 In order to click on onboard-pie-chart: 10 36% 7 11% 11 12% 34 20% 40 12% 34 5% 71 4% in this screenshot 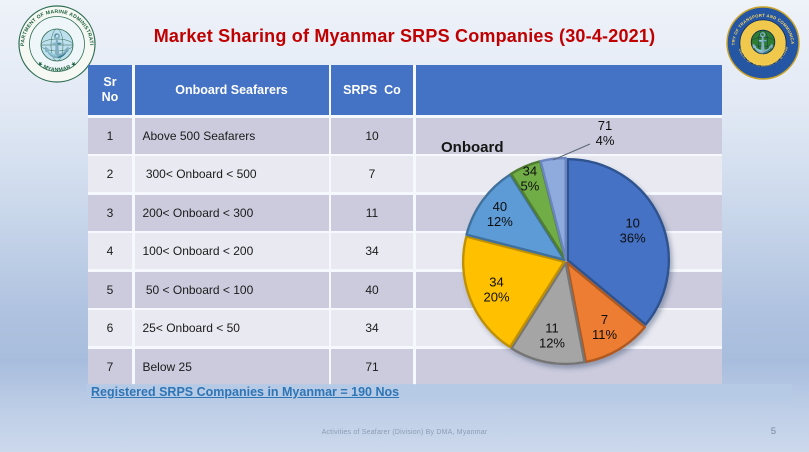, I will do `click(565, 242)`.